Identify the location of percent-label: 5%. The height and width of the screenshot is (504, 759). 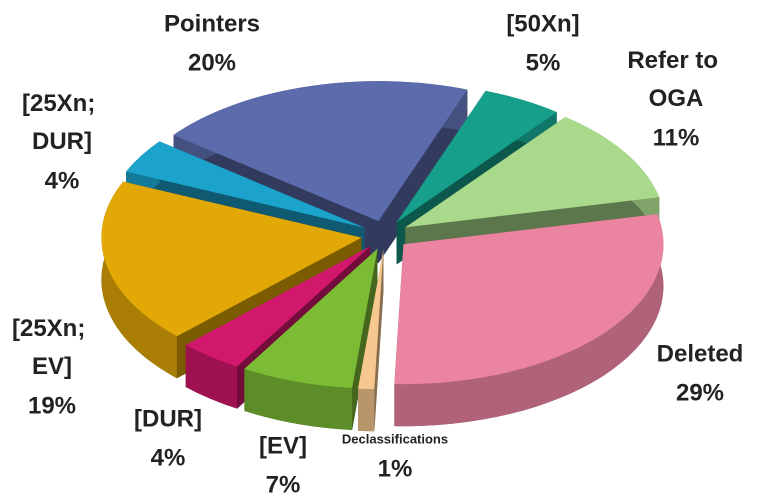
(543, 62).